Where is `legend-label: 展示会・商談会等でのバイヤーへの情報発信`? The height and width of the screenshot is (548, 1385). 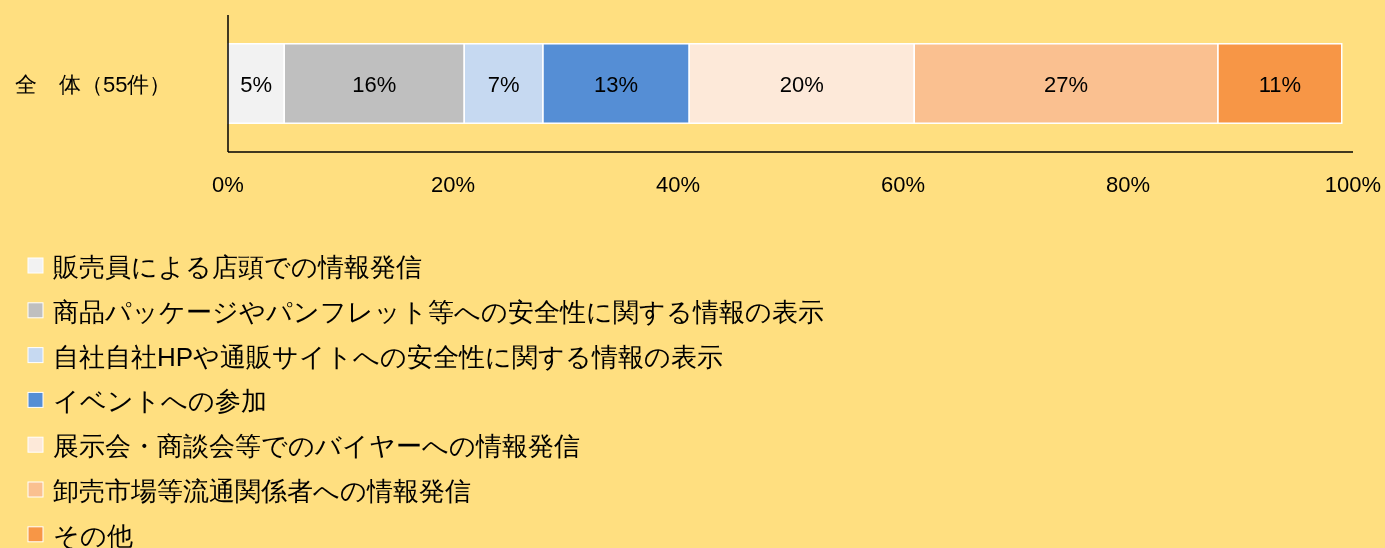
legend-label: 展示会・商談会等でのバイヤーへの情報発信 is located at coordinates (316, 446).